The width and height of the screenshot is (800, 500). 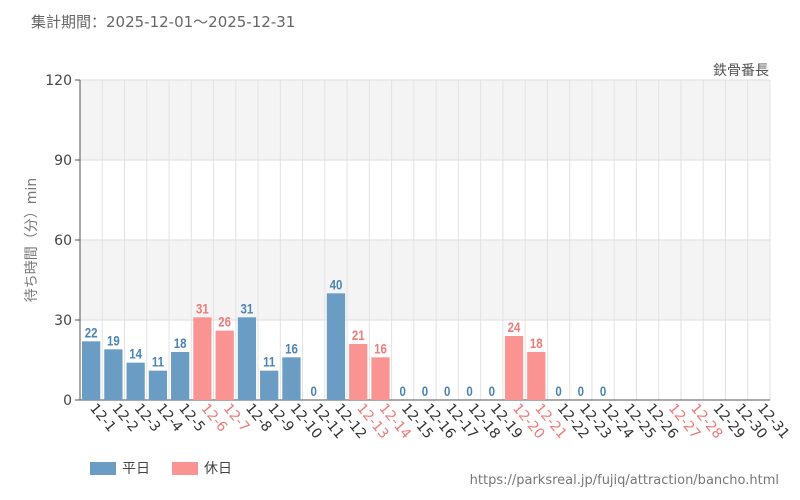 What do you see at coordinates (136, 354) in the screenshot?
I see `data-label: 14` at bounding box center [136, 354].